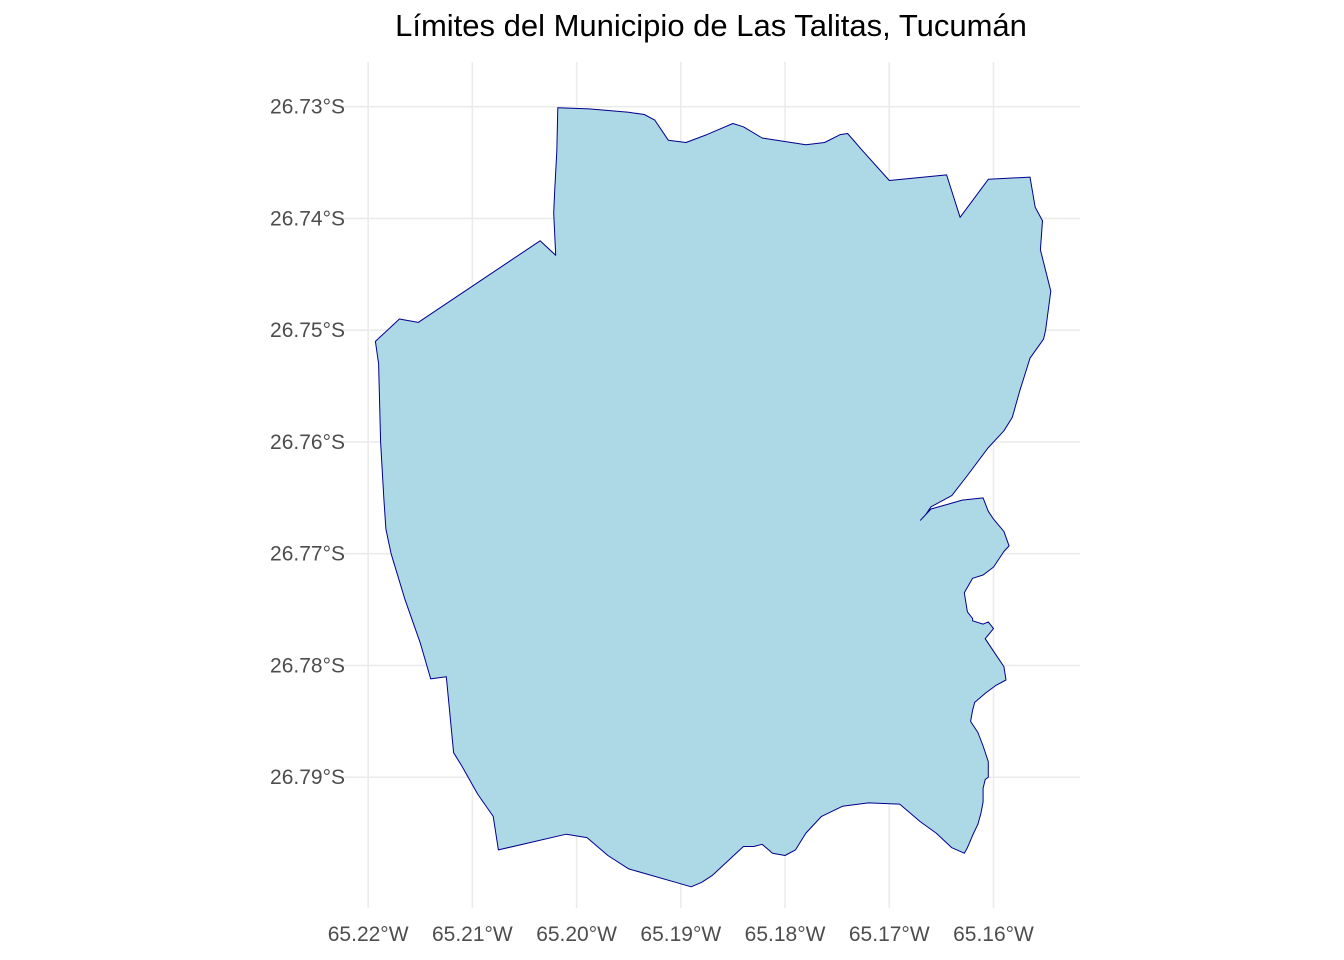 The height and width of the screenshot is (960, 1344). I want to click on x-tick-label: 65.19°W, so click(680, 934).